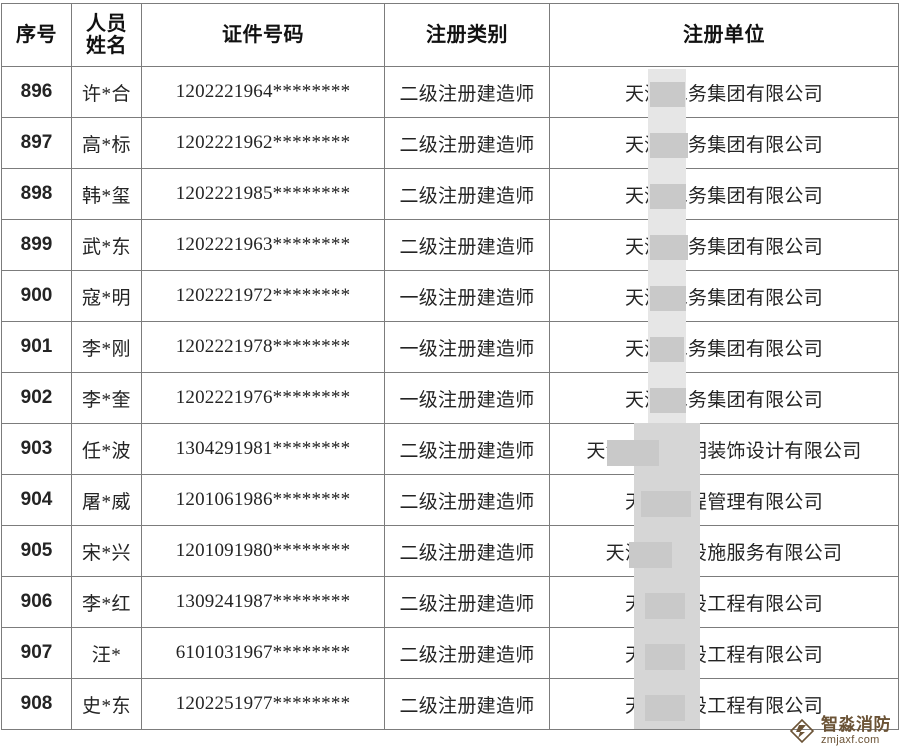 The height and width of the screenshot is (750, 899). What do you see at coordinates (856, 724) in the screenshot?
I see `watermark-name: 智淼消防` at bounding box center [856, 724].